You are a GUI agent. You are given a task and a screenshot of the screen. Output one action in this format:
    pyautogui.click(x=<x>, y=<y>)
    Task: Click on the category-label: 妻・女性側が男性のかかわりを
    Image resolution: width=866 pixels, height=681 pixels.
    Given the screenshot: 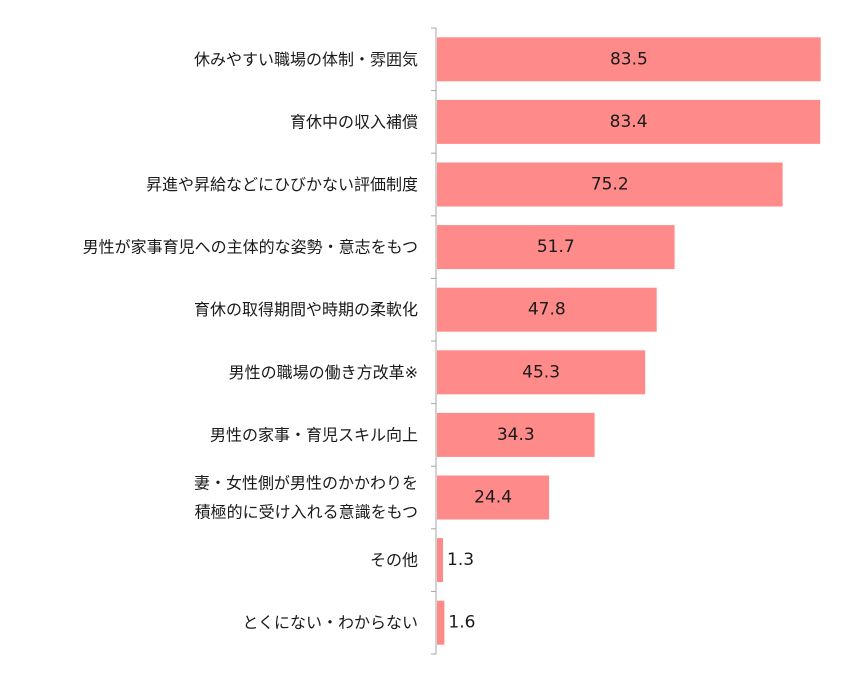 What is the action you would take?
    pyautogui.click(x=306, y=483)
    